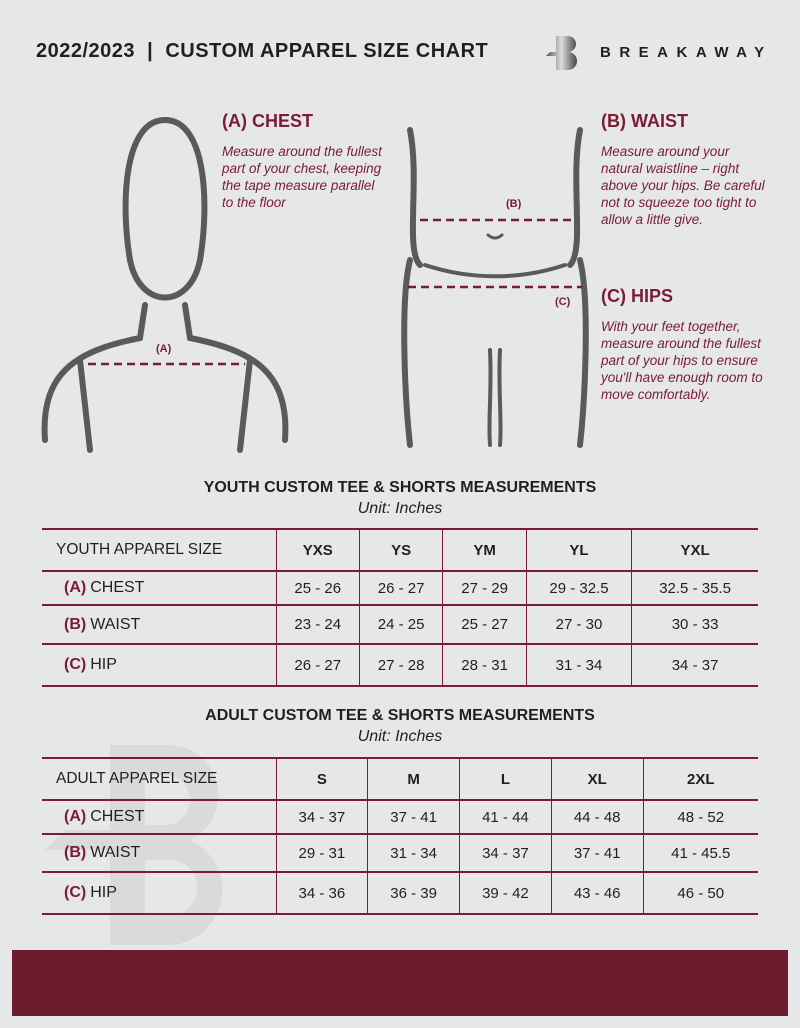 This screenshot has height=1028, width=800. What do you see at coordinates (597, 779) in the screenshot?
I see `size-header: XL` at bounding box center [597, 779].